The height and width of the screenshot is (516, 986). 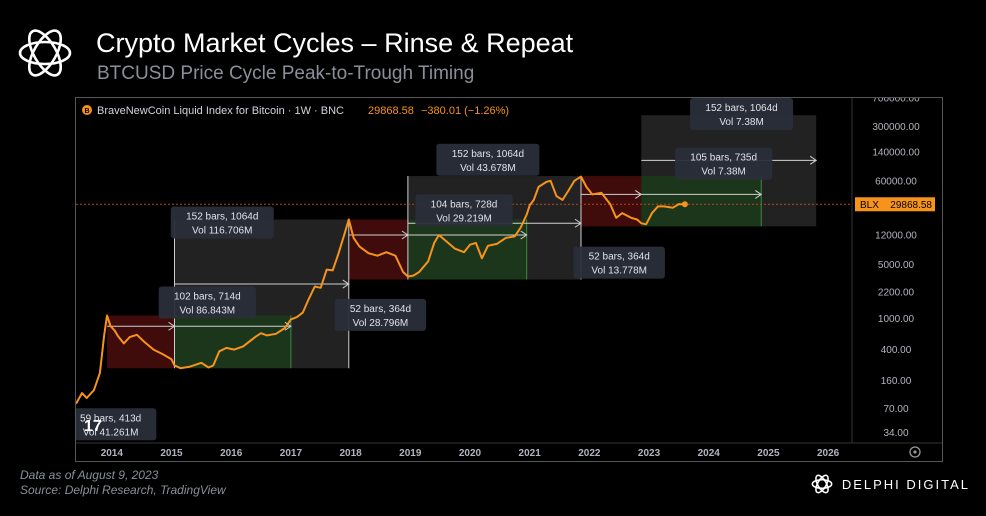 I want to click on label-line-2: Vol 43.678M, so click(x=488, y=168).